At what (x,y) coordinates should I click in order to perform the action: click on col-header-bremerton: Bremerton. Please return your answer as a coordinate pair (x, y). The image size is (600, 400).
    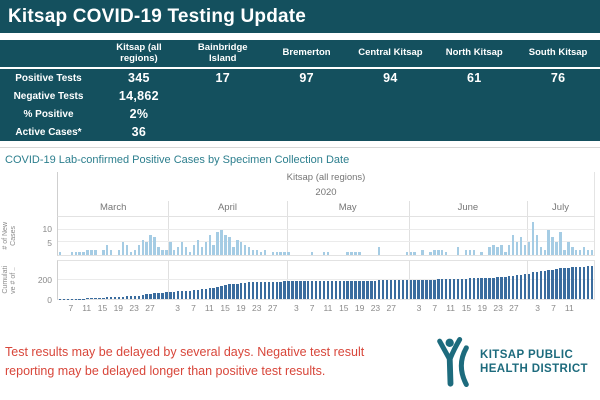
    Looking at the image, I should click on (306, 53).